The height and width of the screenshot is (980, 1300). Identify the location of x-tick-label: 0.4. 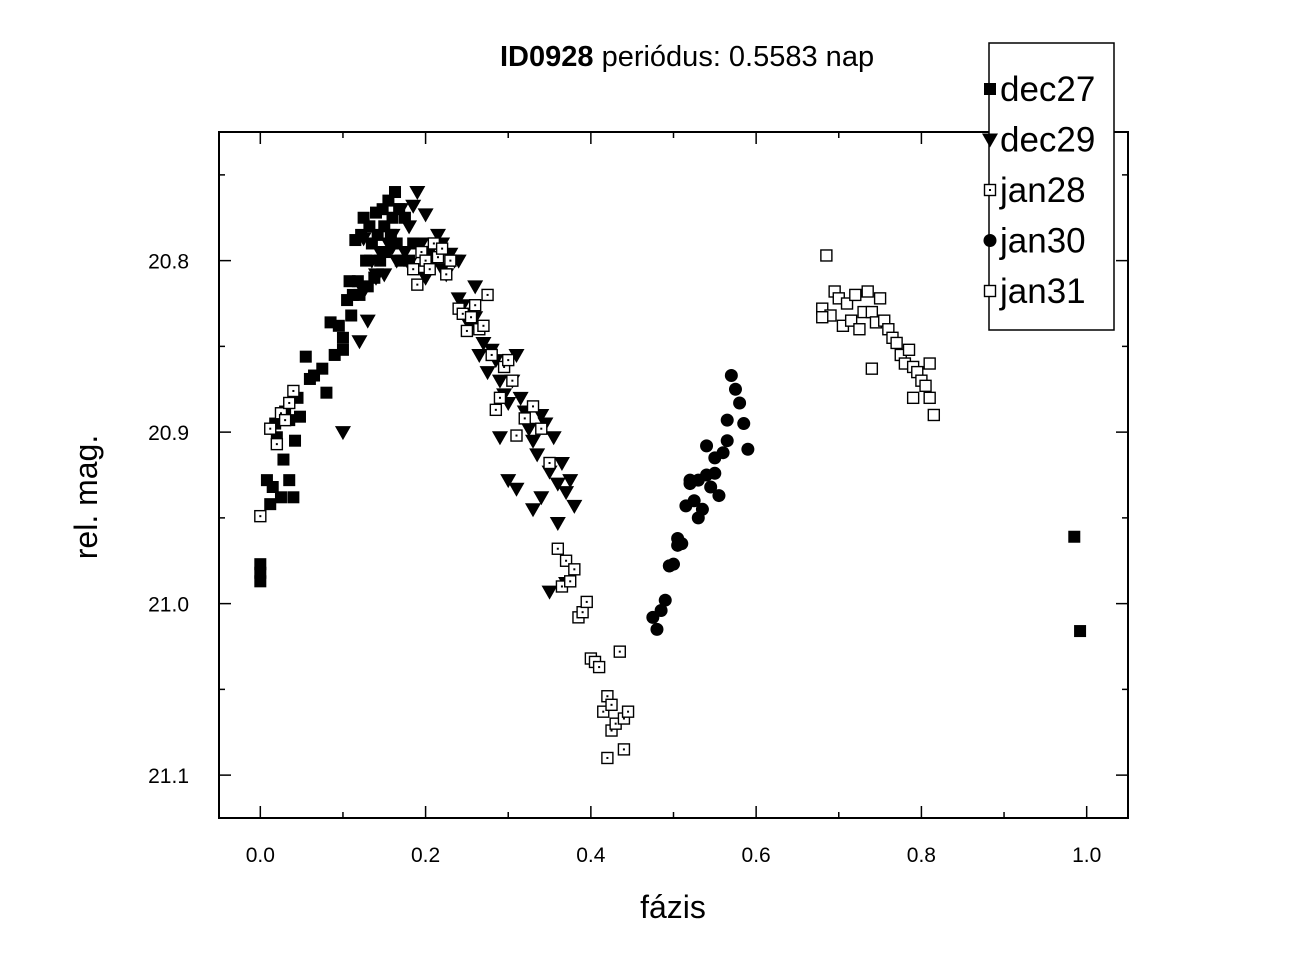
(591, 855).